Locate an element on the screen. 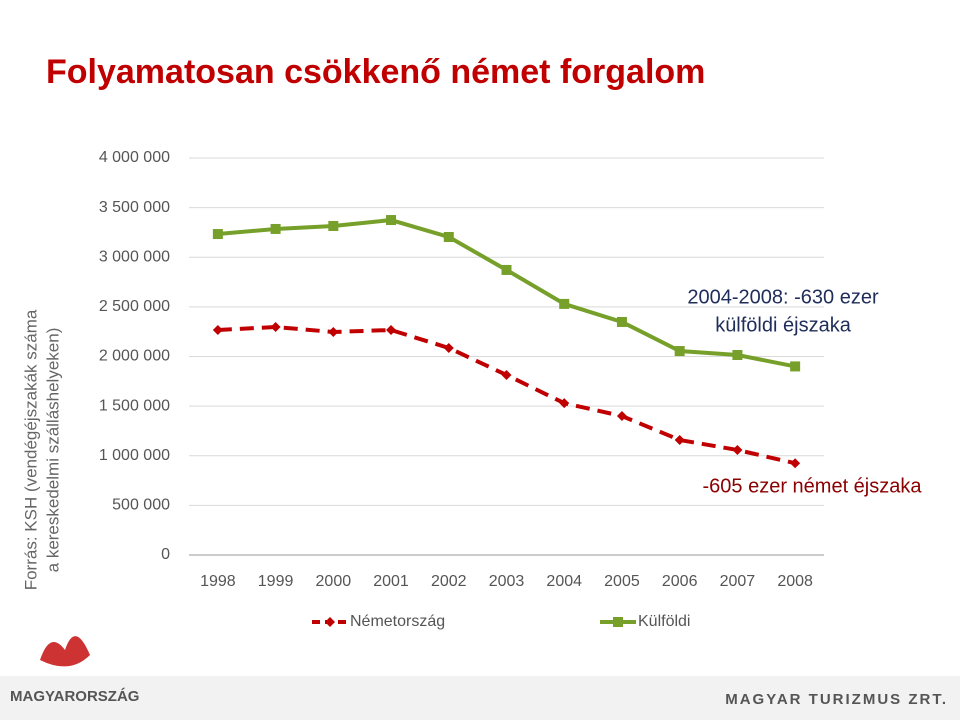 The width and height of the screenshot is (960, 720). footer-right: MAGYAR TURIZMUS ZRT. is located at coordinates (836, 699).